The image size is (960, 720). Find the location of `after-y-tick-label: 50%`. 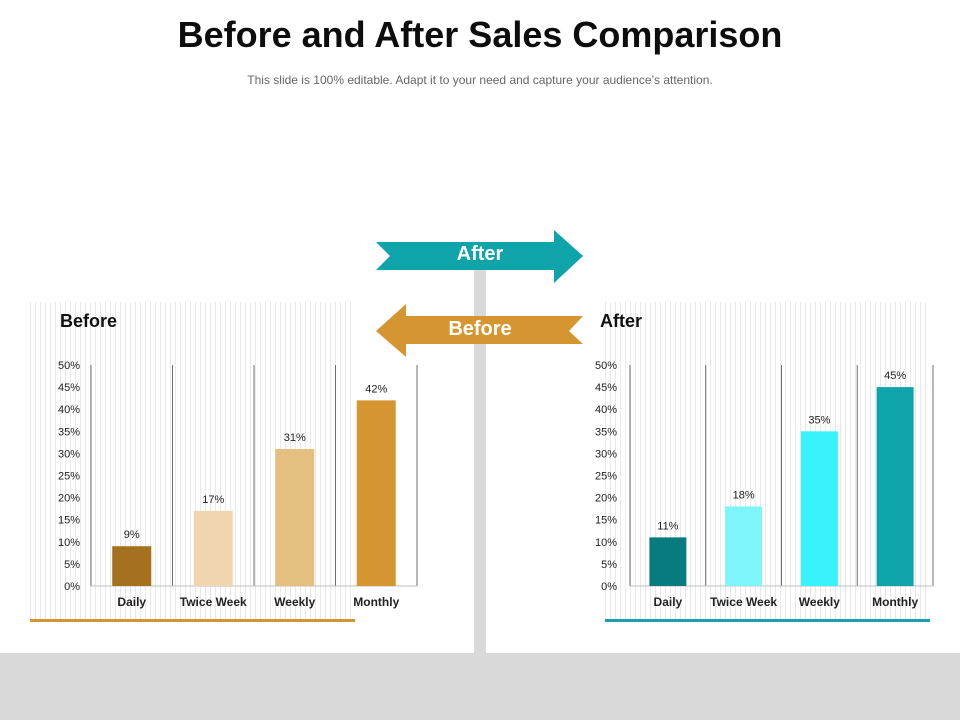

after-y-tick-label: 50% is located at coordinates (606, 366).